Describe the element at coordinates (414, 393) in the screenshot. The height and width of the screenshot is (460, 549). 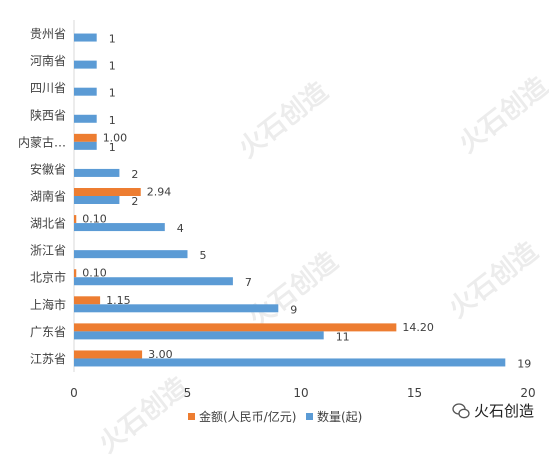
I see `x-tick-label: 15` at that location.